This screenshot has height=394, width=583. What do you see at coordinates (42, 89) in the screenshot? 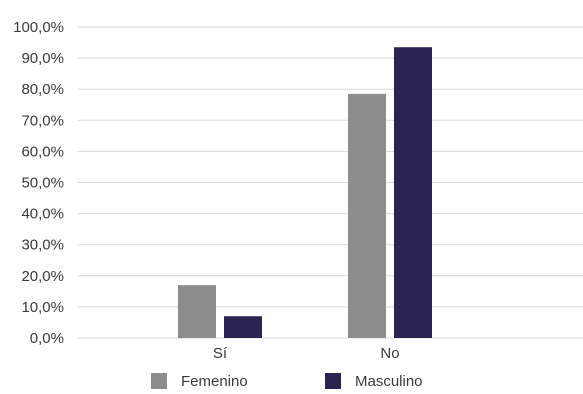
I see `y-tick-label: 80,0%` at bounding box center [42, 89].